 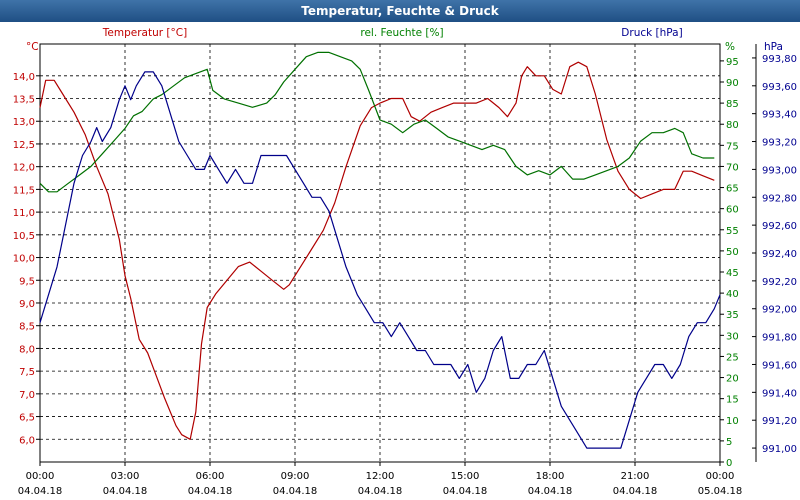 I want to click on tick-label-humidity: 50, so click(x=732, y=252).